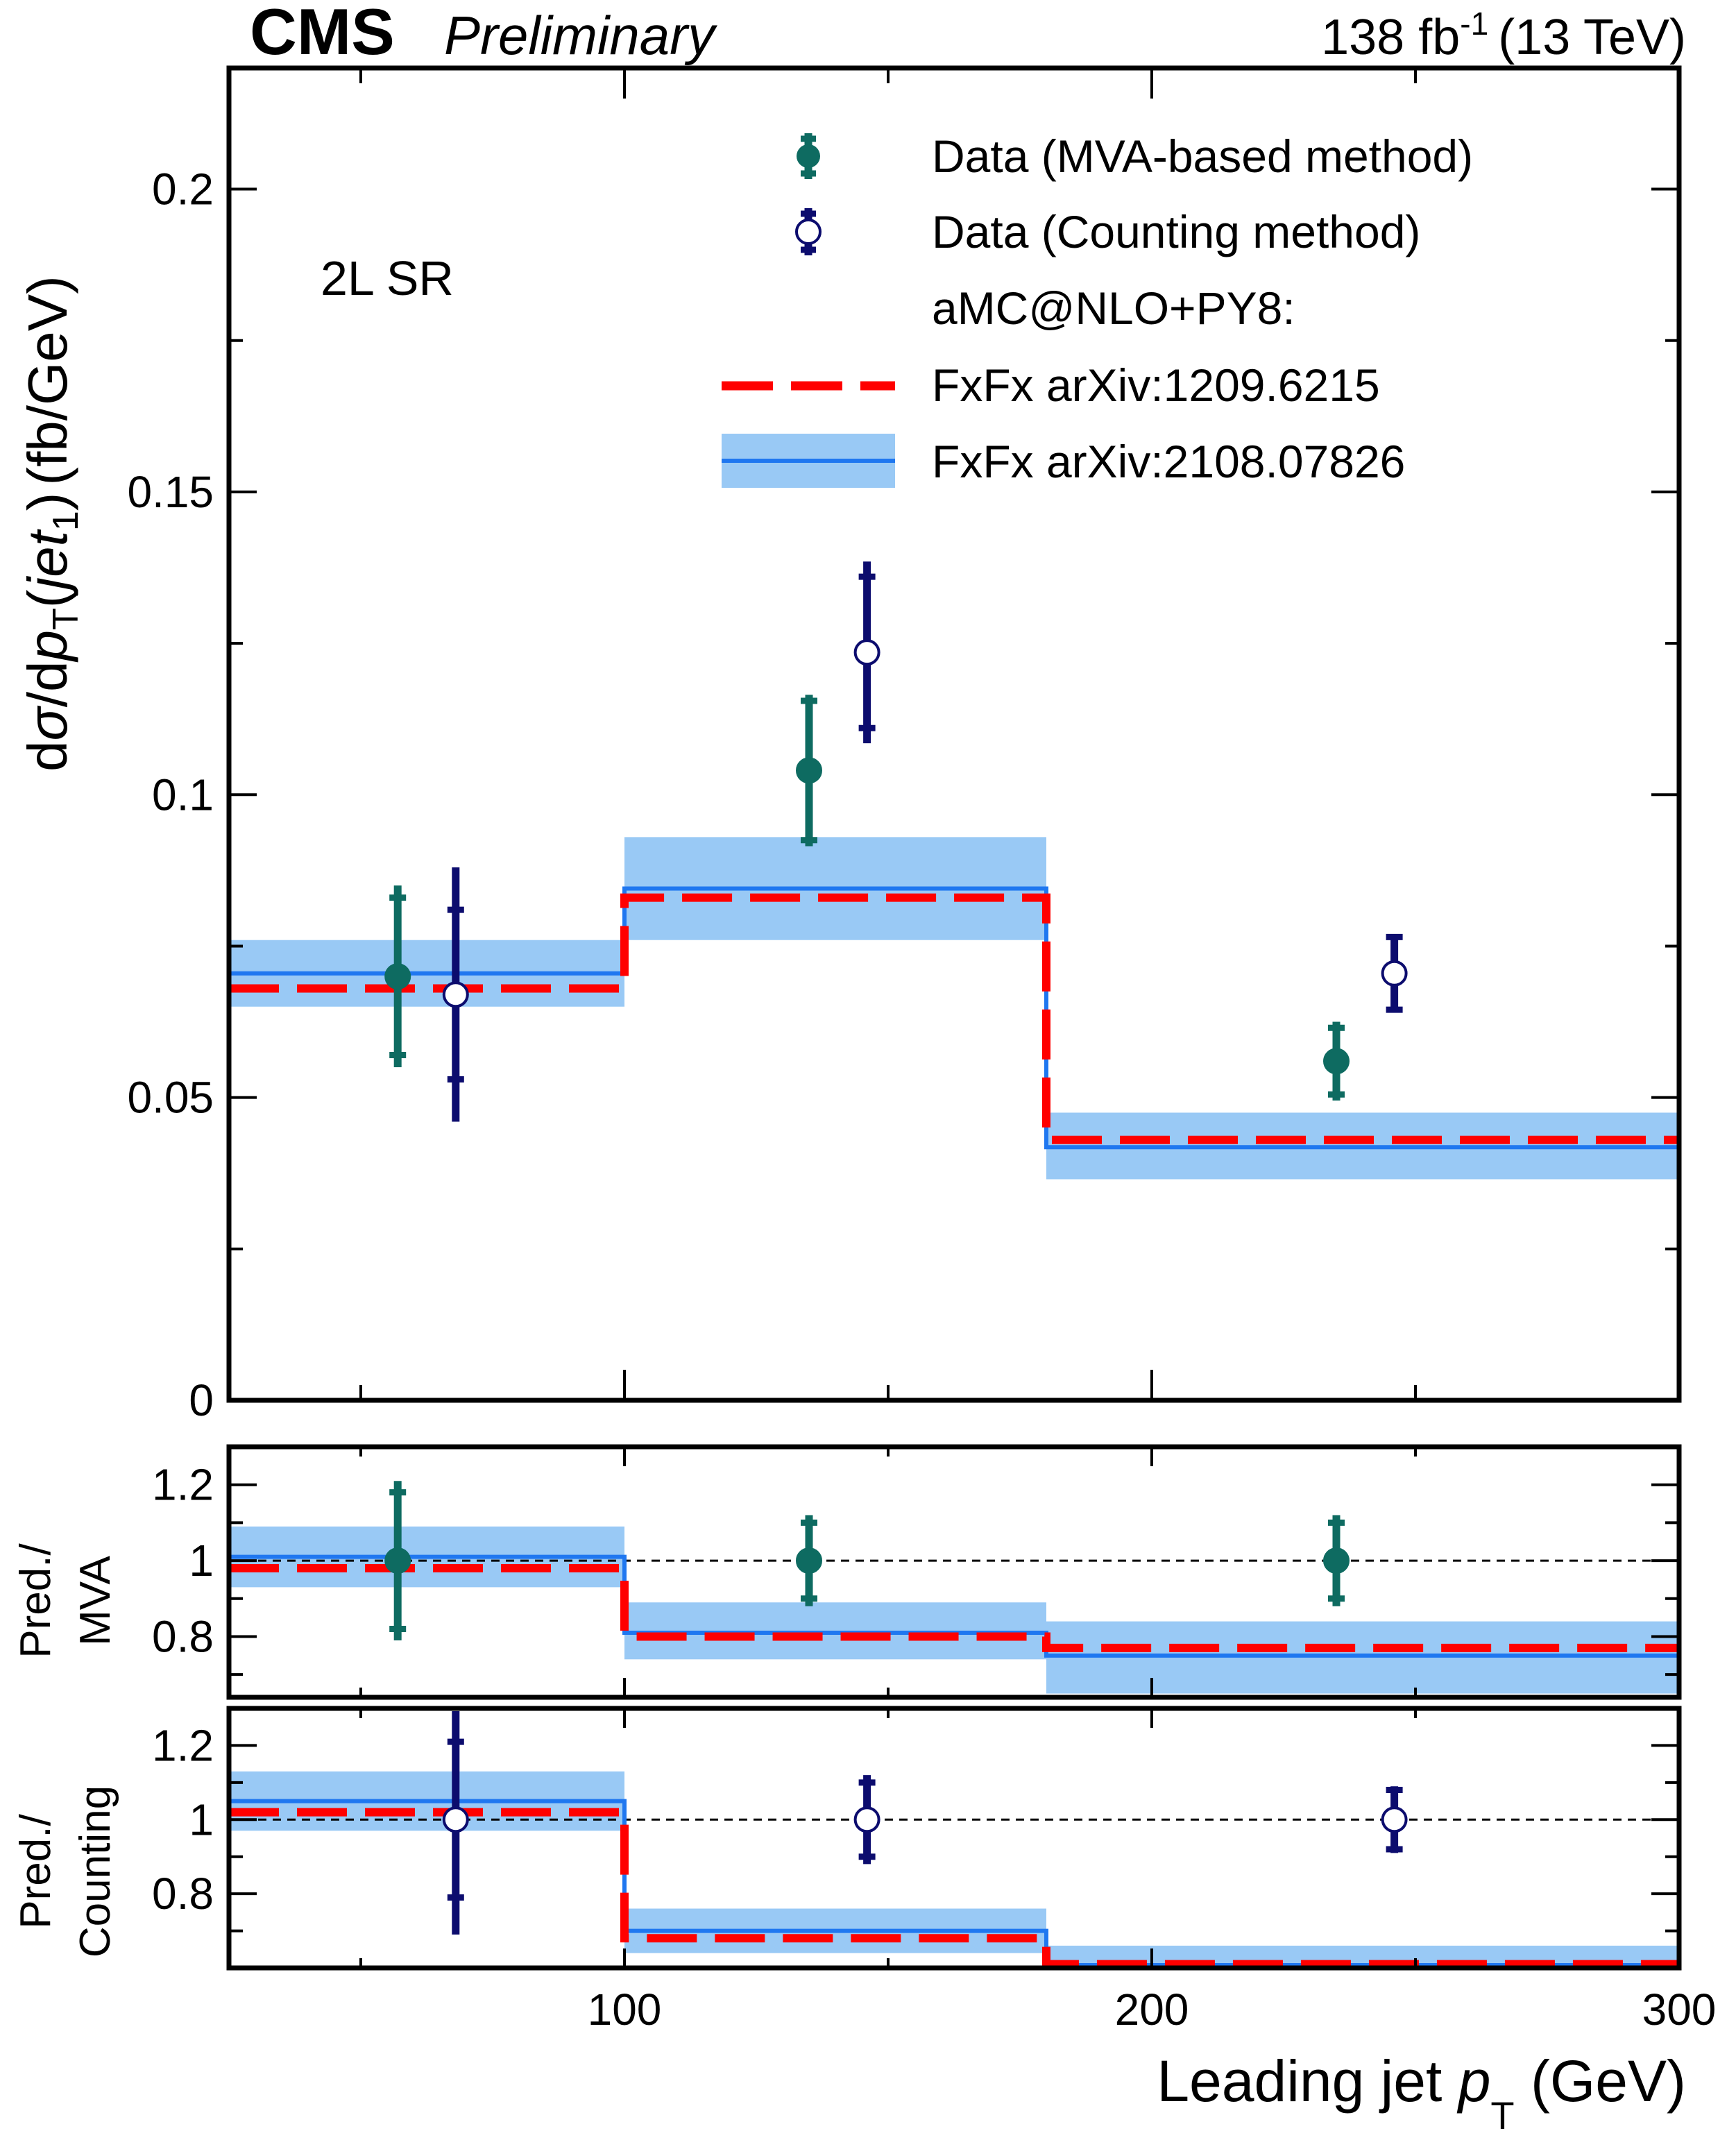  What do you see at coordinates (387, 278) in the screenshot?
I see `region-label: 2L SR` at bounding box center [387, 278].